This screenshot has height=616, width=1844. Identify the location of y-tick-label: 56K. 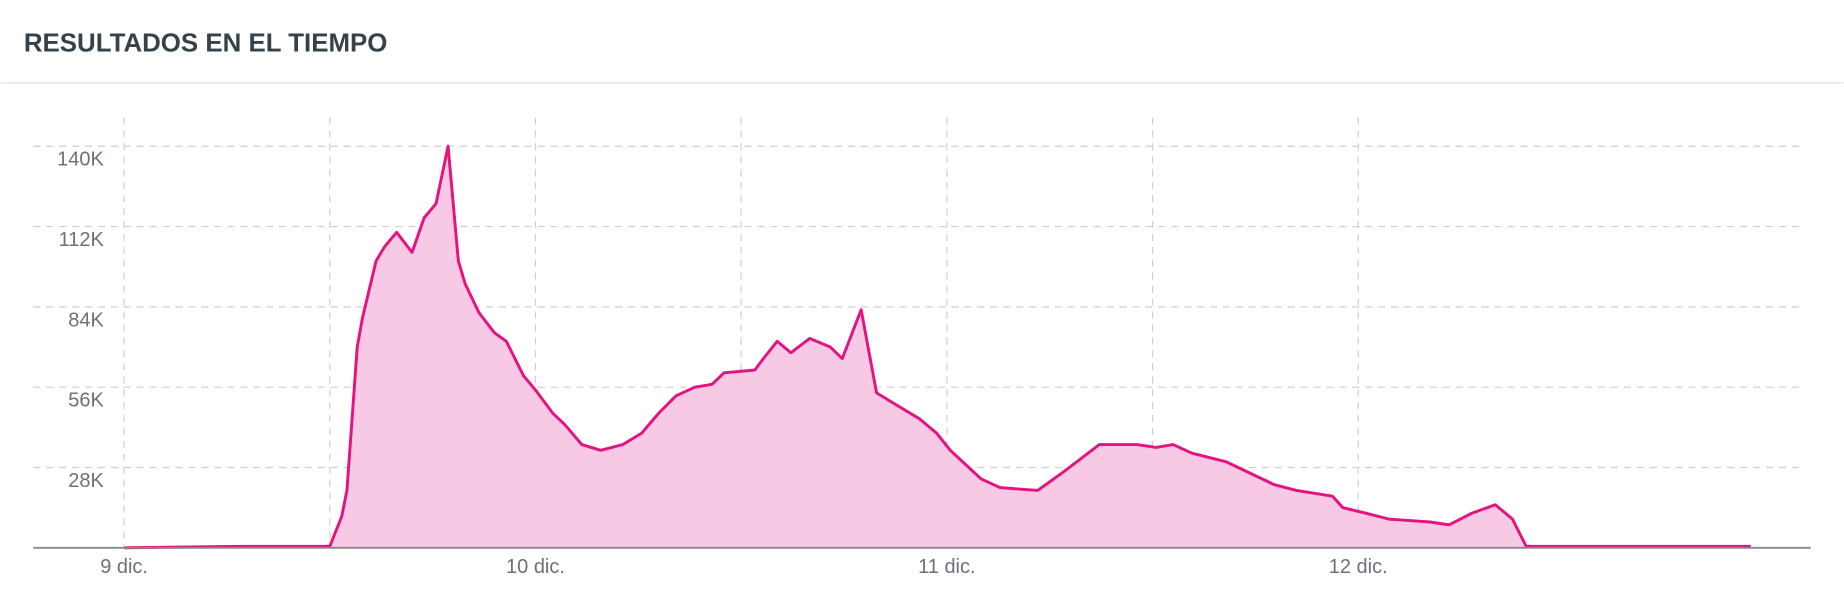
(86, 401).